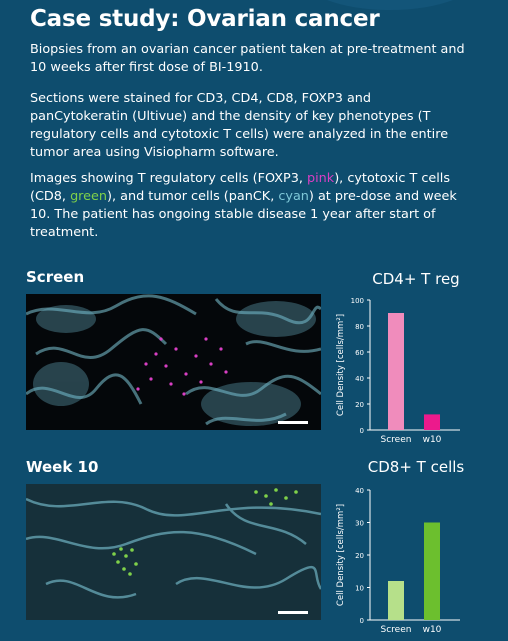 The width and height of the screenshot is (508, 641). Describe the element at coordinates (390, 5) in the screenshot. I see `header-glow` at that location.